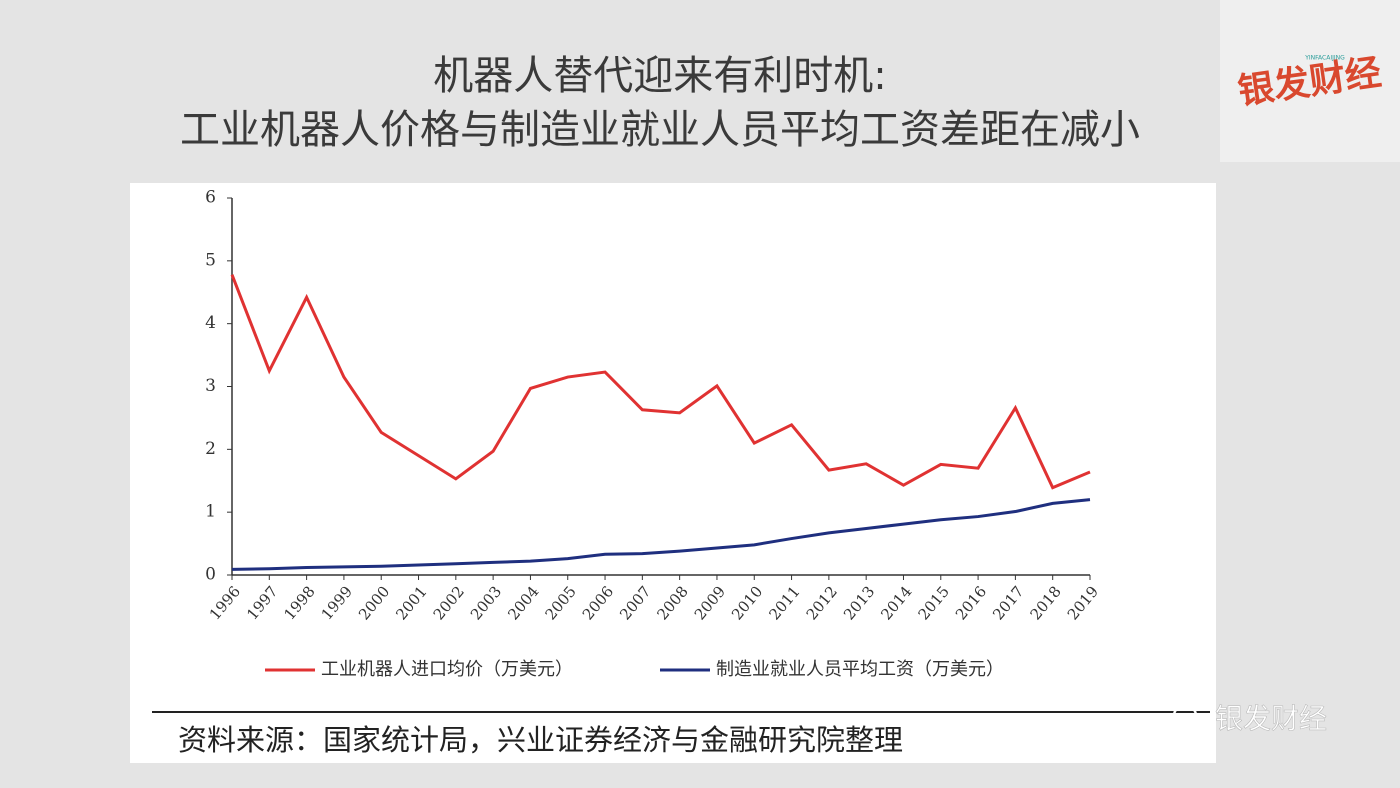 Image resolution: width=1400 pixels, height=788 pixels. Describe the element at coordinates (540, 740) in the screenshot. I see `source: 资料来源：国家统计局，兴业证券经济与金融研究院整理` at that location.